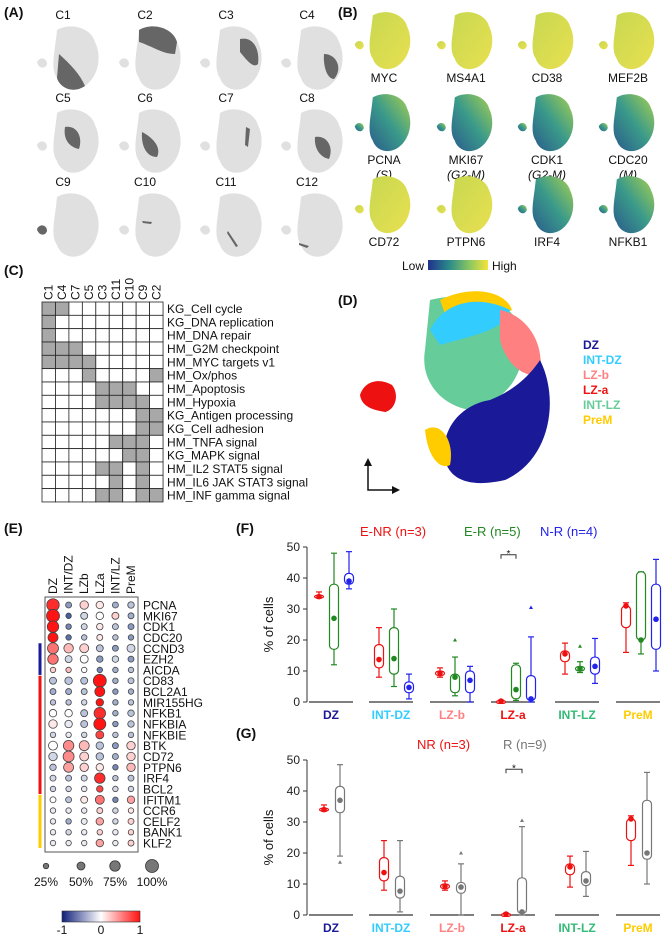  Describe the element at coordinates (163, 638) in the screenshot. I see `gene-label: CDC20` at that location.